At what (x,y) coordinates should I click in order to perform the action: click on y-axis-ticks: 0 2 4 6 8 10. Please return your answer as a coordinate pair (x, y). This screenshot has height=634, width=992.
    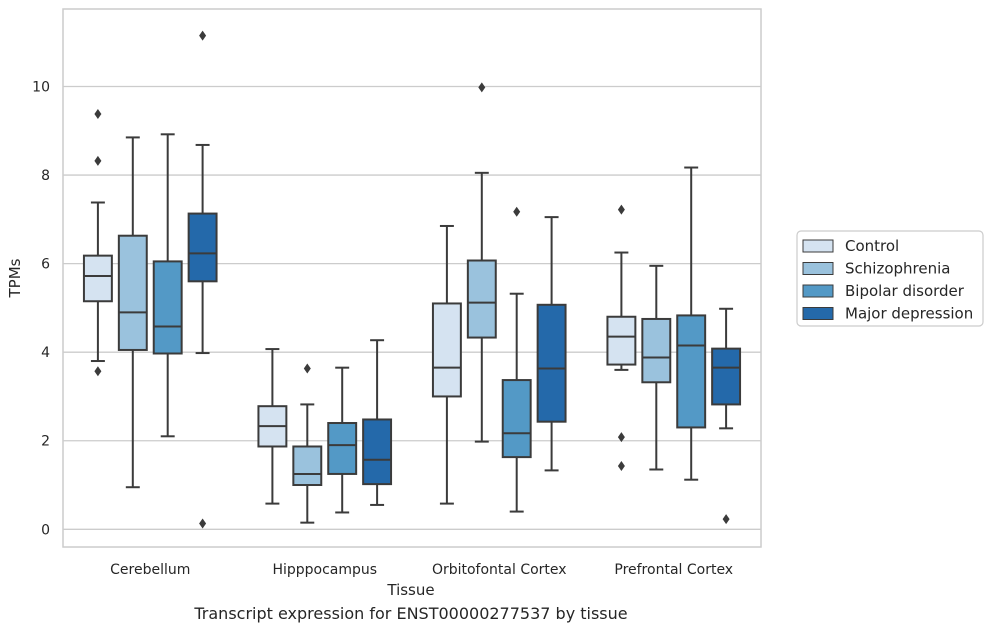
    Looking at the image, I should click on (41, 308).